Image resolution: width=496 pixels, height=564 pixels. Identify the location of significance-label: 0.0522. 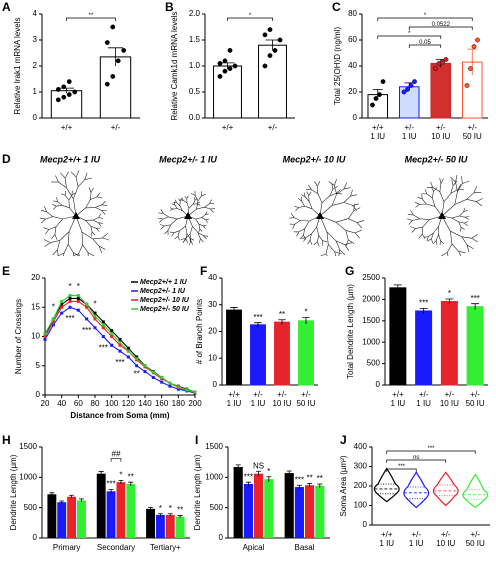
(441, 25).